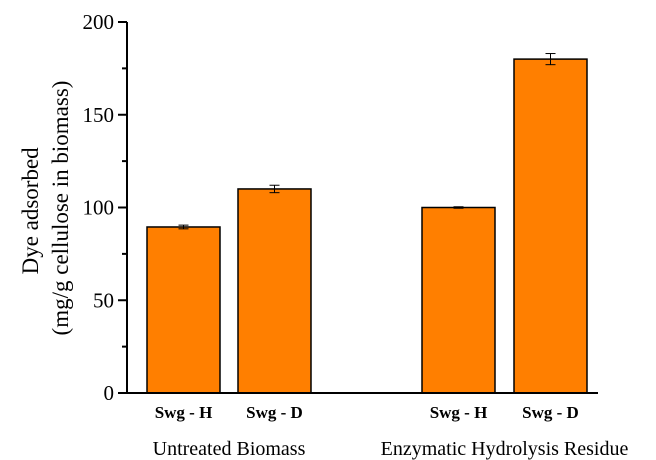  I want to click on y-tick-label: 50, so click(103, 300).